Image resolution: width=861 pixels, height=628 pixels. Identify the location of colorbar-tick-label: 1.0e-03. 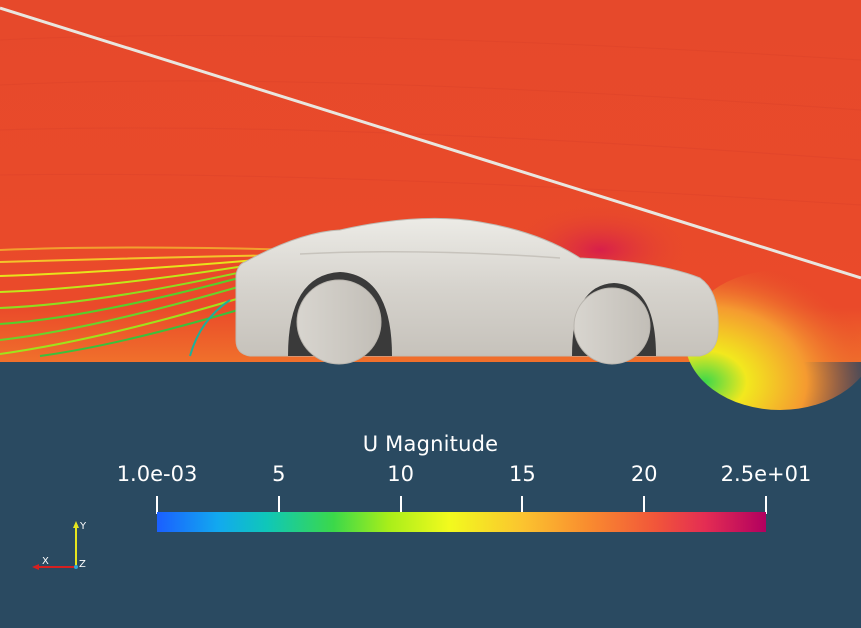
(157, 474).